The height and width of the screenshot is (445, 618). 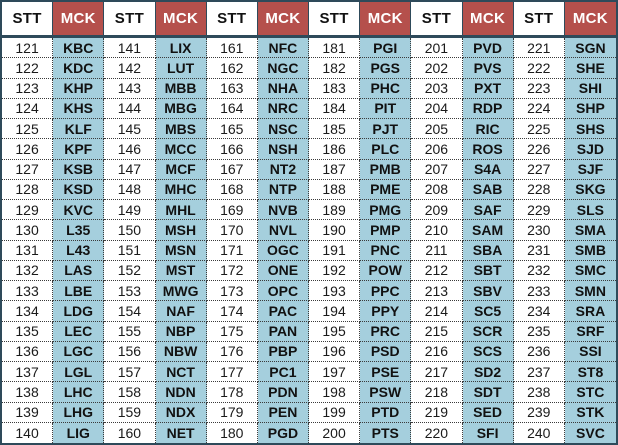 What do you see at coordinates (79, 311) in the screenshot?
I see `ticker-cell: LDG` at bounding box center [79, 311].